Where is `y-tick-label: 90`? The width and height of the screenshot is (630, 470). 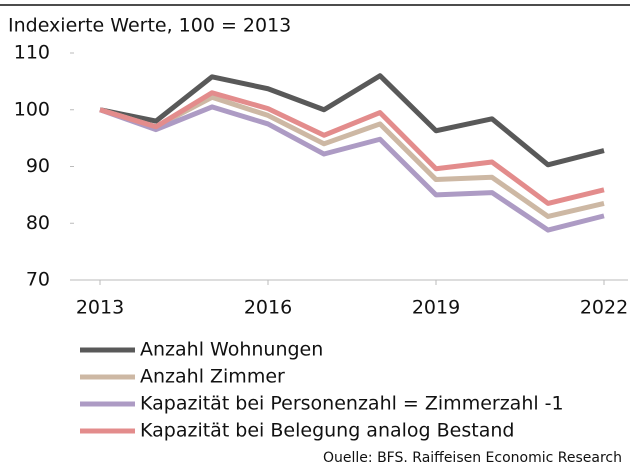 y-tick-label: 90 is located at coordinates (38, 166).